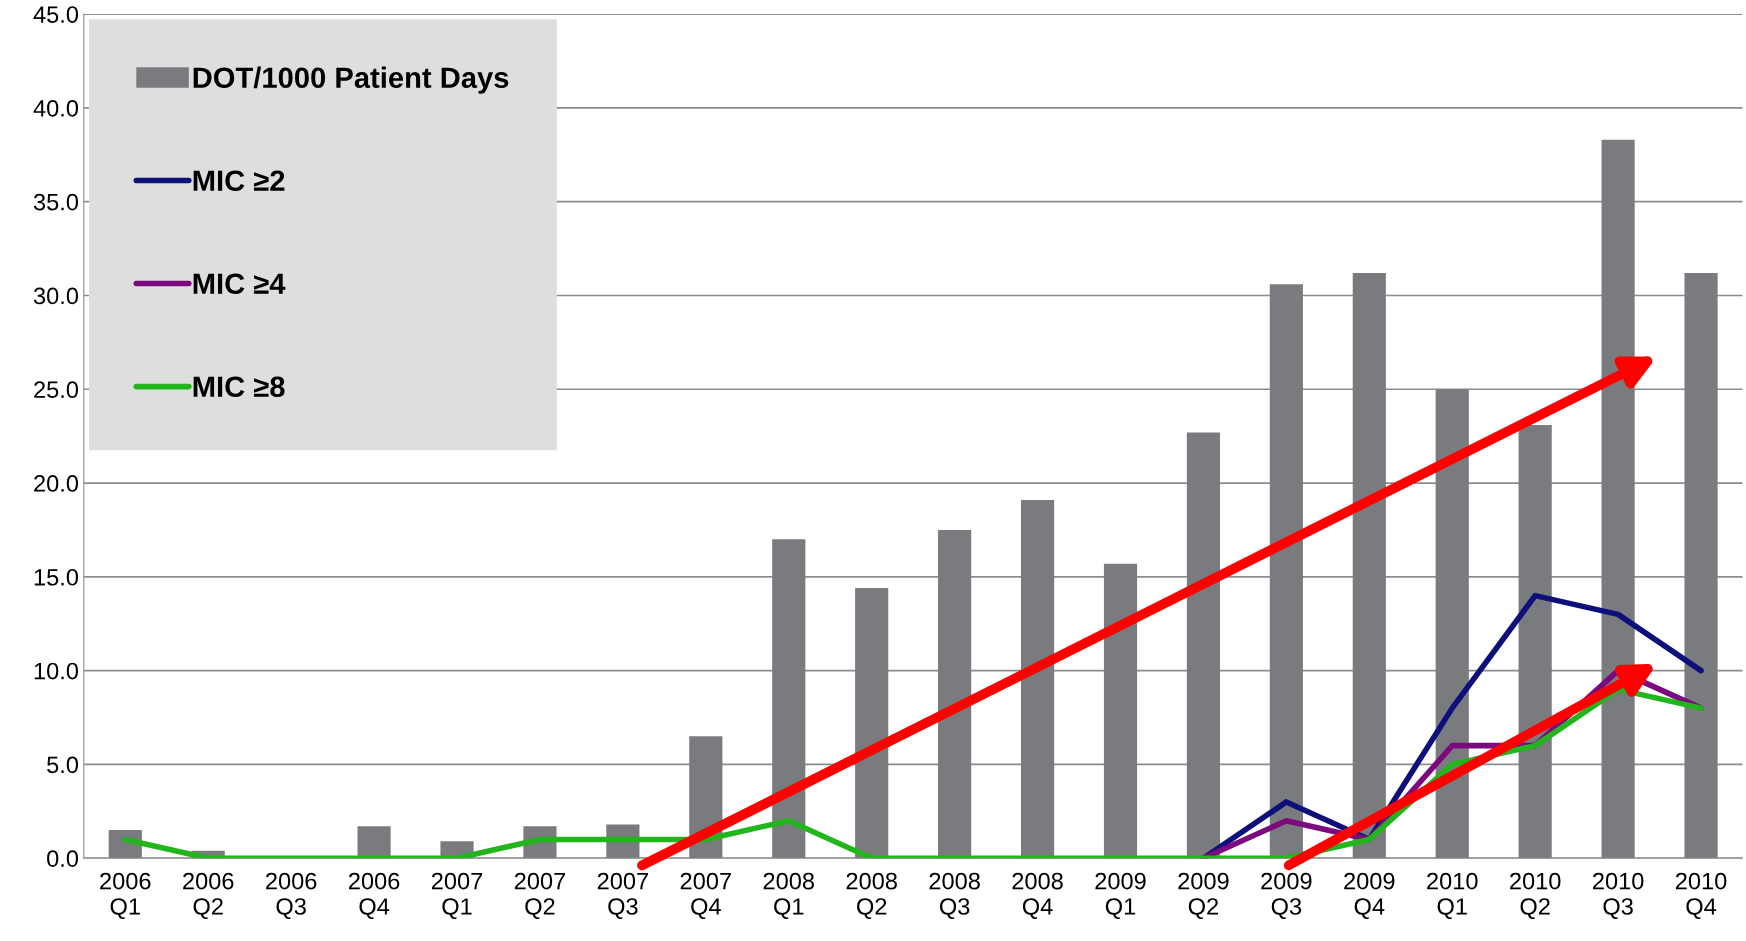  I want to click on y-tick-label: 5.0, so click(63, 765).